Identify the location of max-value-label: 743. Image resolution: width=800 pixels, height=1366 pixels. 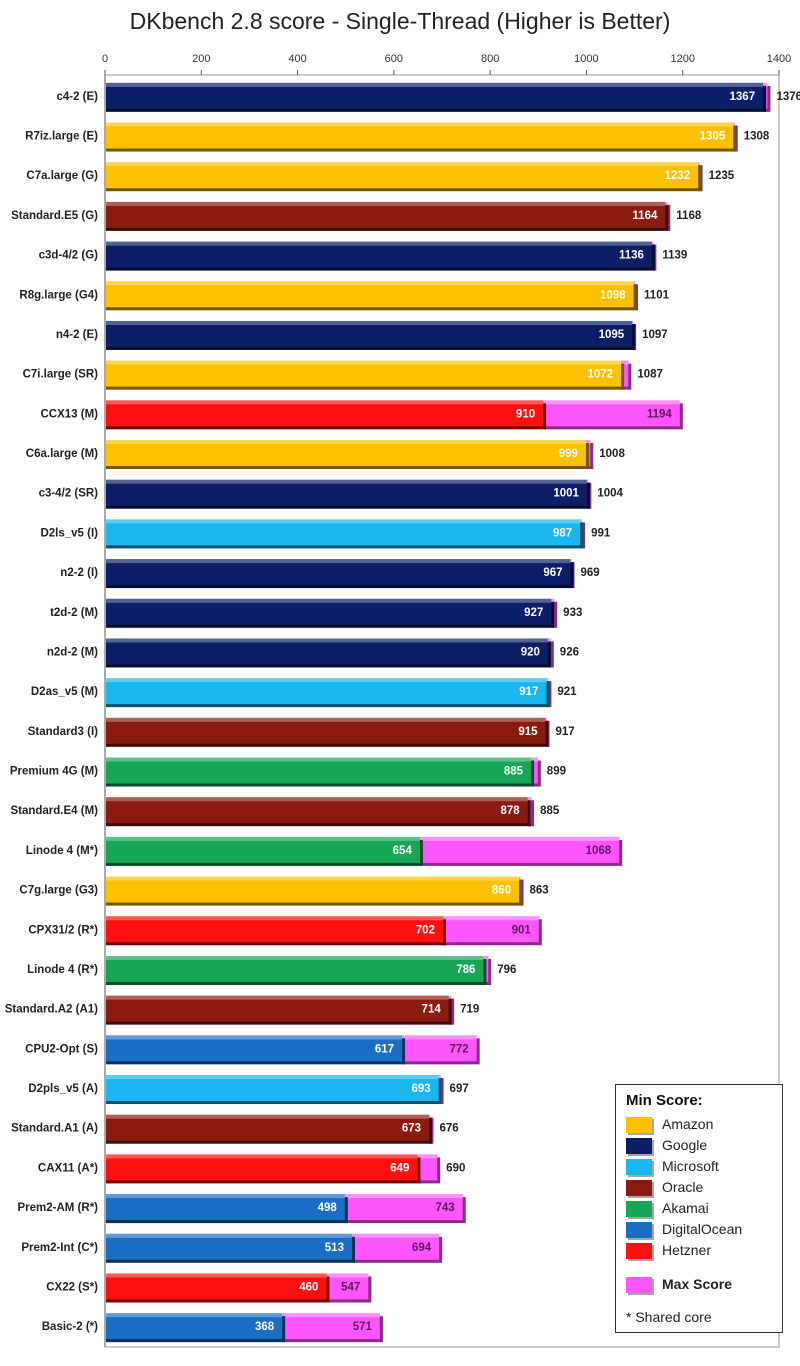
(445, 1208).